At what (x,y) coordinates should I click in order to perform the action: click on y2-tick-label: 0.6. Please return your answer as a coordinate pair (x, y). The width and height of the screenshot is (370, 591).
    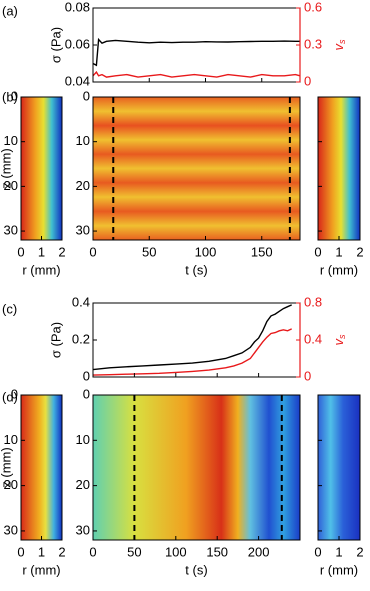
    Looking at the image, I should click on (313, 7).